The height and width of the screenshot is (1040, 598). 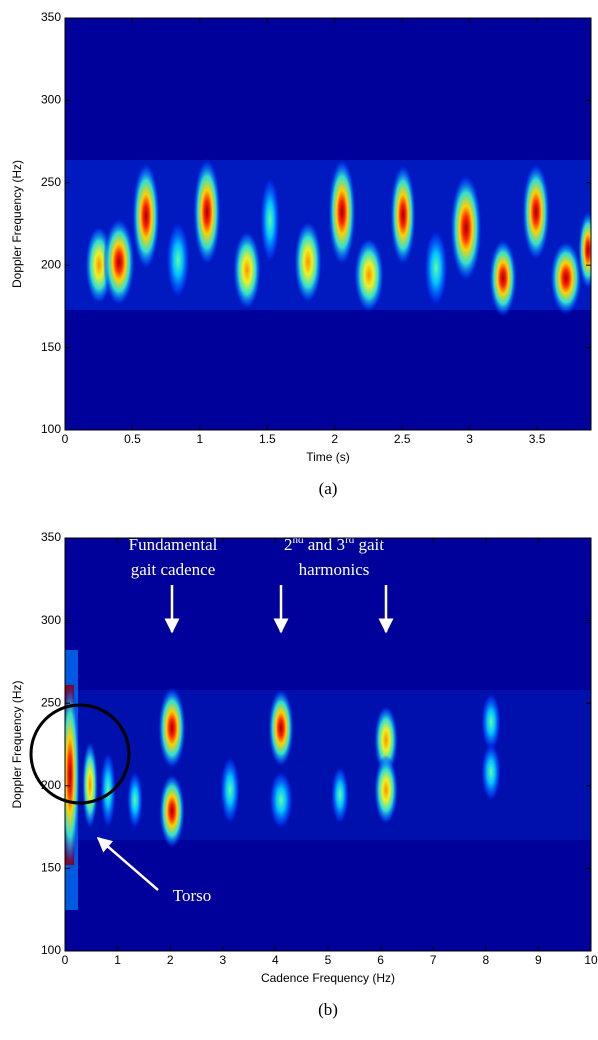 What do you see at coordinates (245, 738) in the screenshot?
I see `arrows` at bounding box center [245, 738].